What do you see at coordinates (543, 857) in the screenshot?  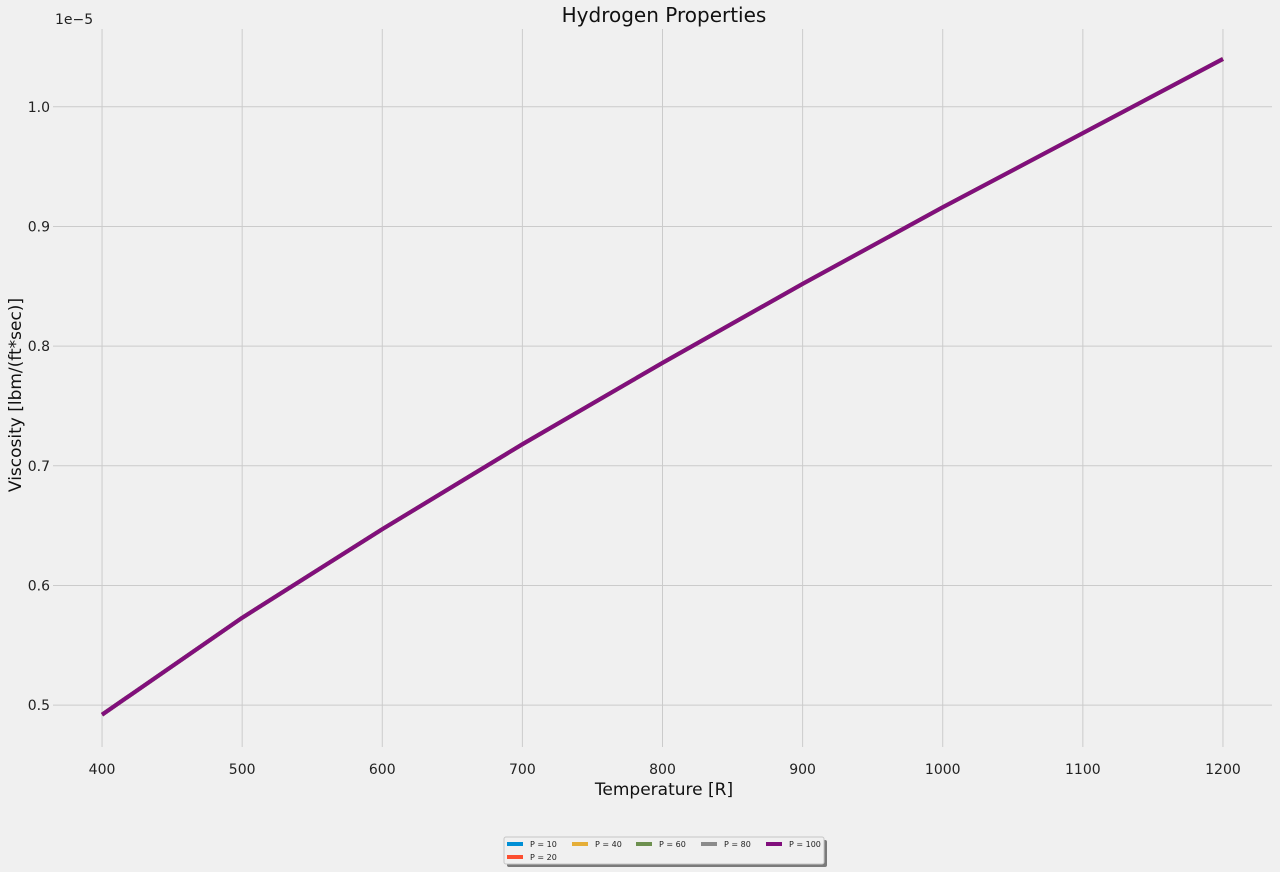 I see `legend-label: P = 20` at bounding box center [543, 857].